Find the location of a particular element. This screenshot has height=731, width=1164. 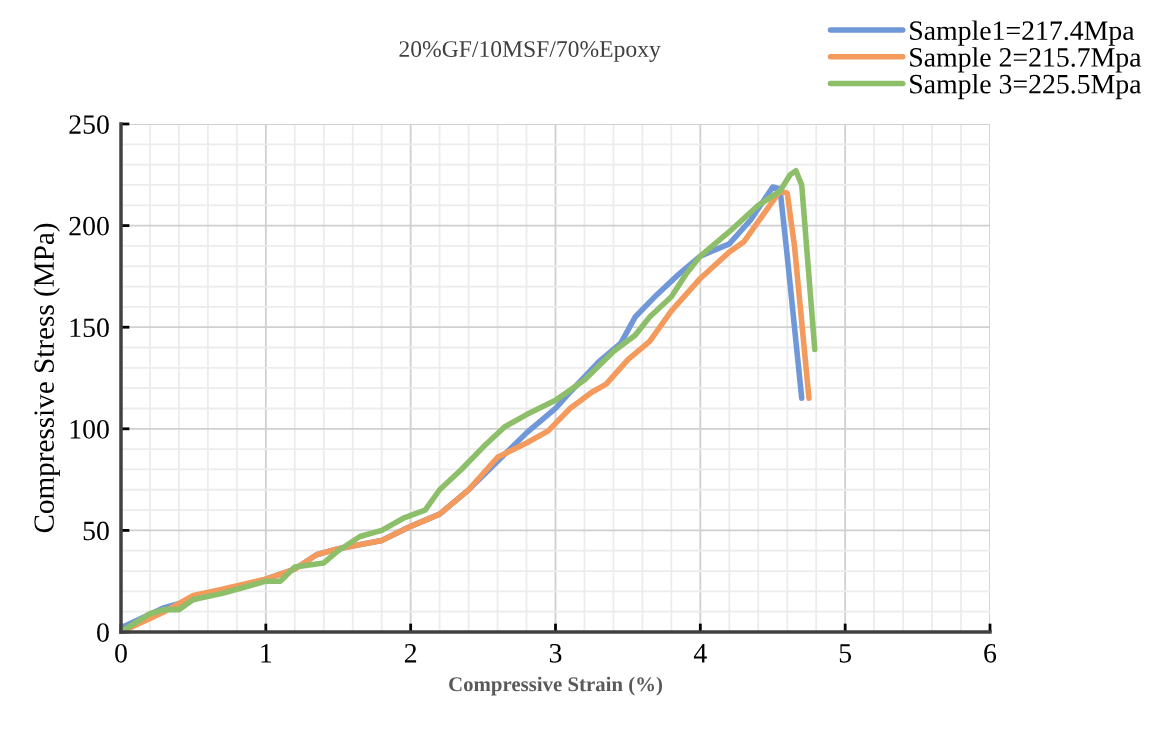

x-tick-label: 1 is located at coordinates (266, 653).